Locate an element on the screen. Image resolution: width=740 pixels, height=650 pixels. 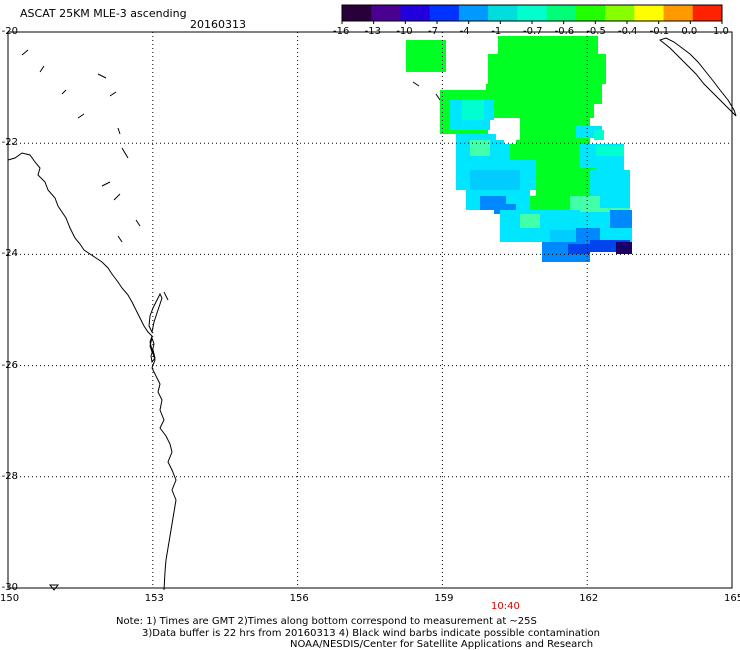
lat-tick-label: -26 is located at coordinates (9, 365).